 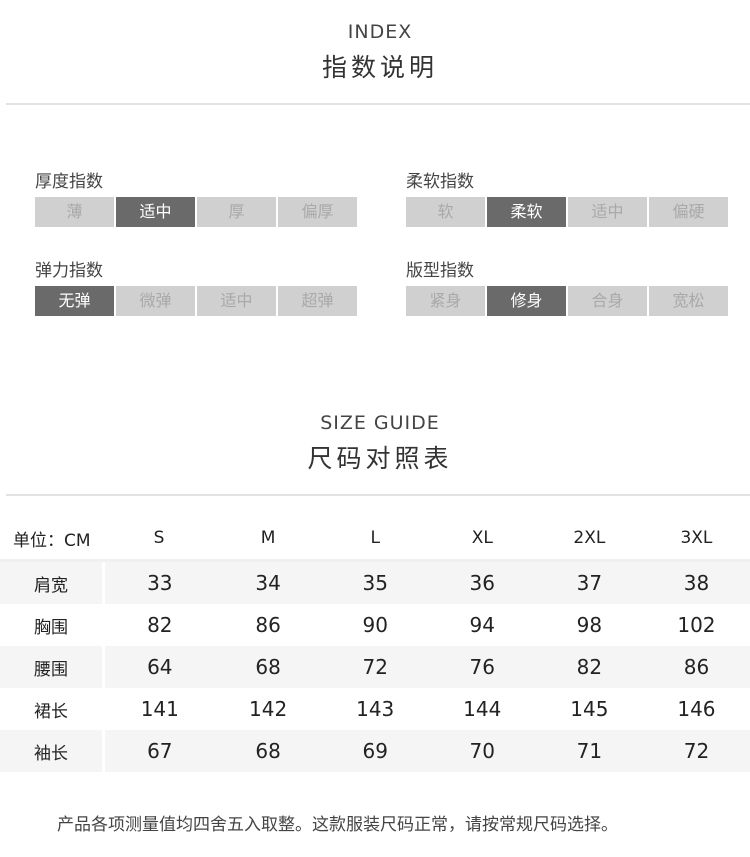 What do you see at coordinates (155, 301) in the screenshot?
I see `index-option: 微弹` at bounding box center [155, 301].